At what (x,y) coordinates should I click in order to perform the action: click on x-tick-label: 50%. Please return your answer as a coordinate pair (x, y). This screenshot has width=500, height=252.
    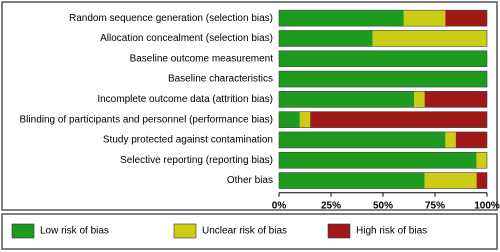
    Looking at the image, I should click on (383, 205).